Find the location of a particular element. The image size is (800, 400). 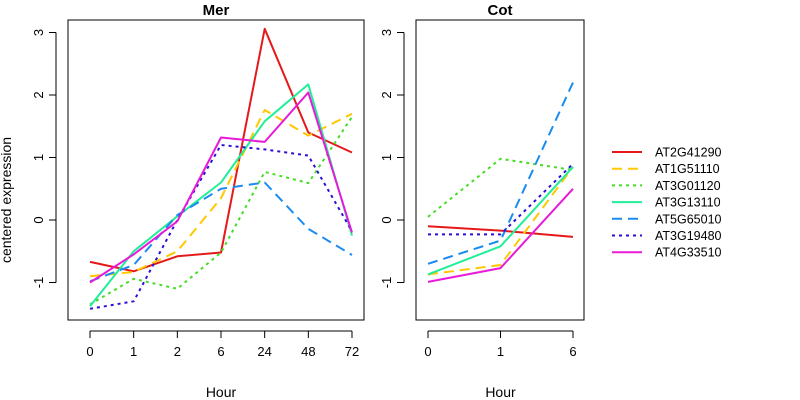

legend-label: AT3G01120 is located at coordinates (688, 186).